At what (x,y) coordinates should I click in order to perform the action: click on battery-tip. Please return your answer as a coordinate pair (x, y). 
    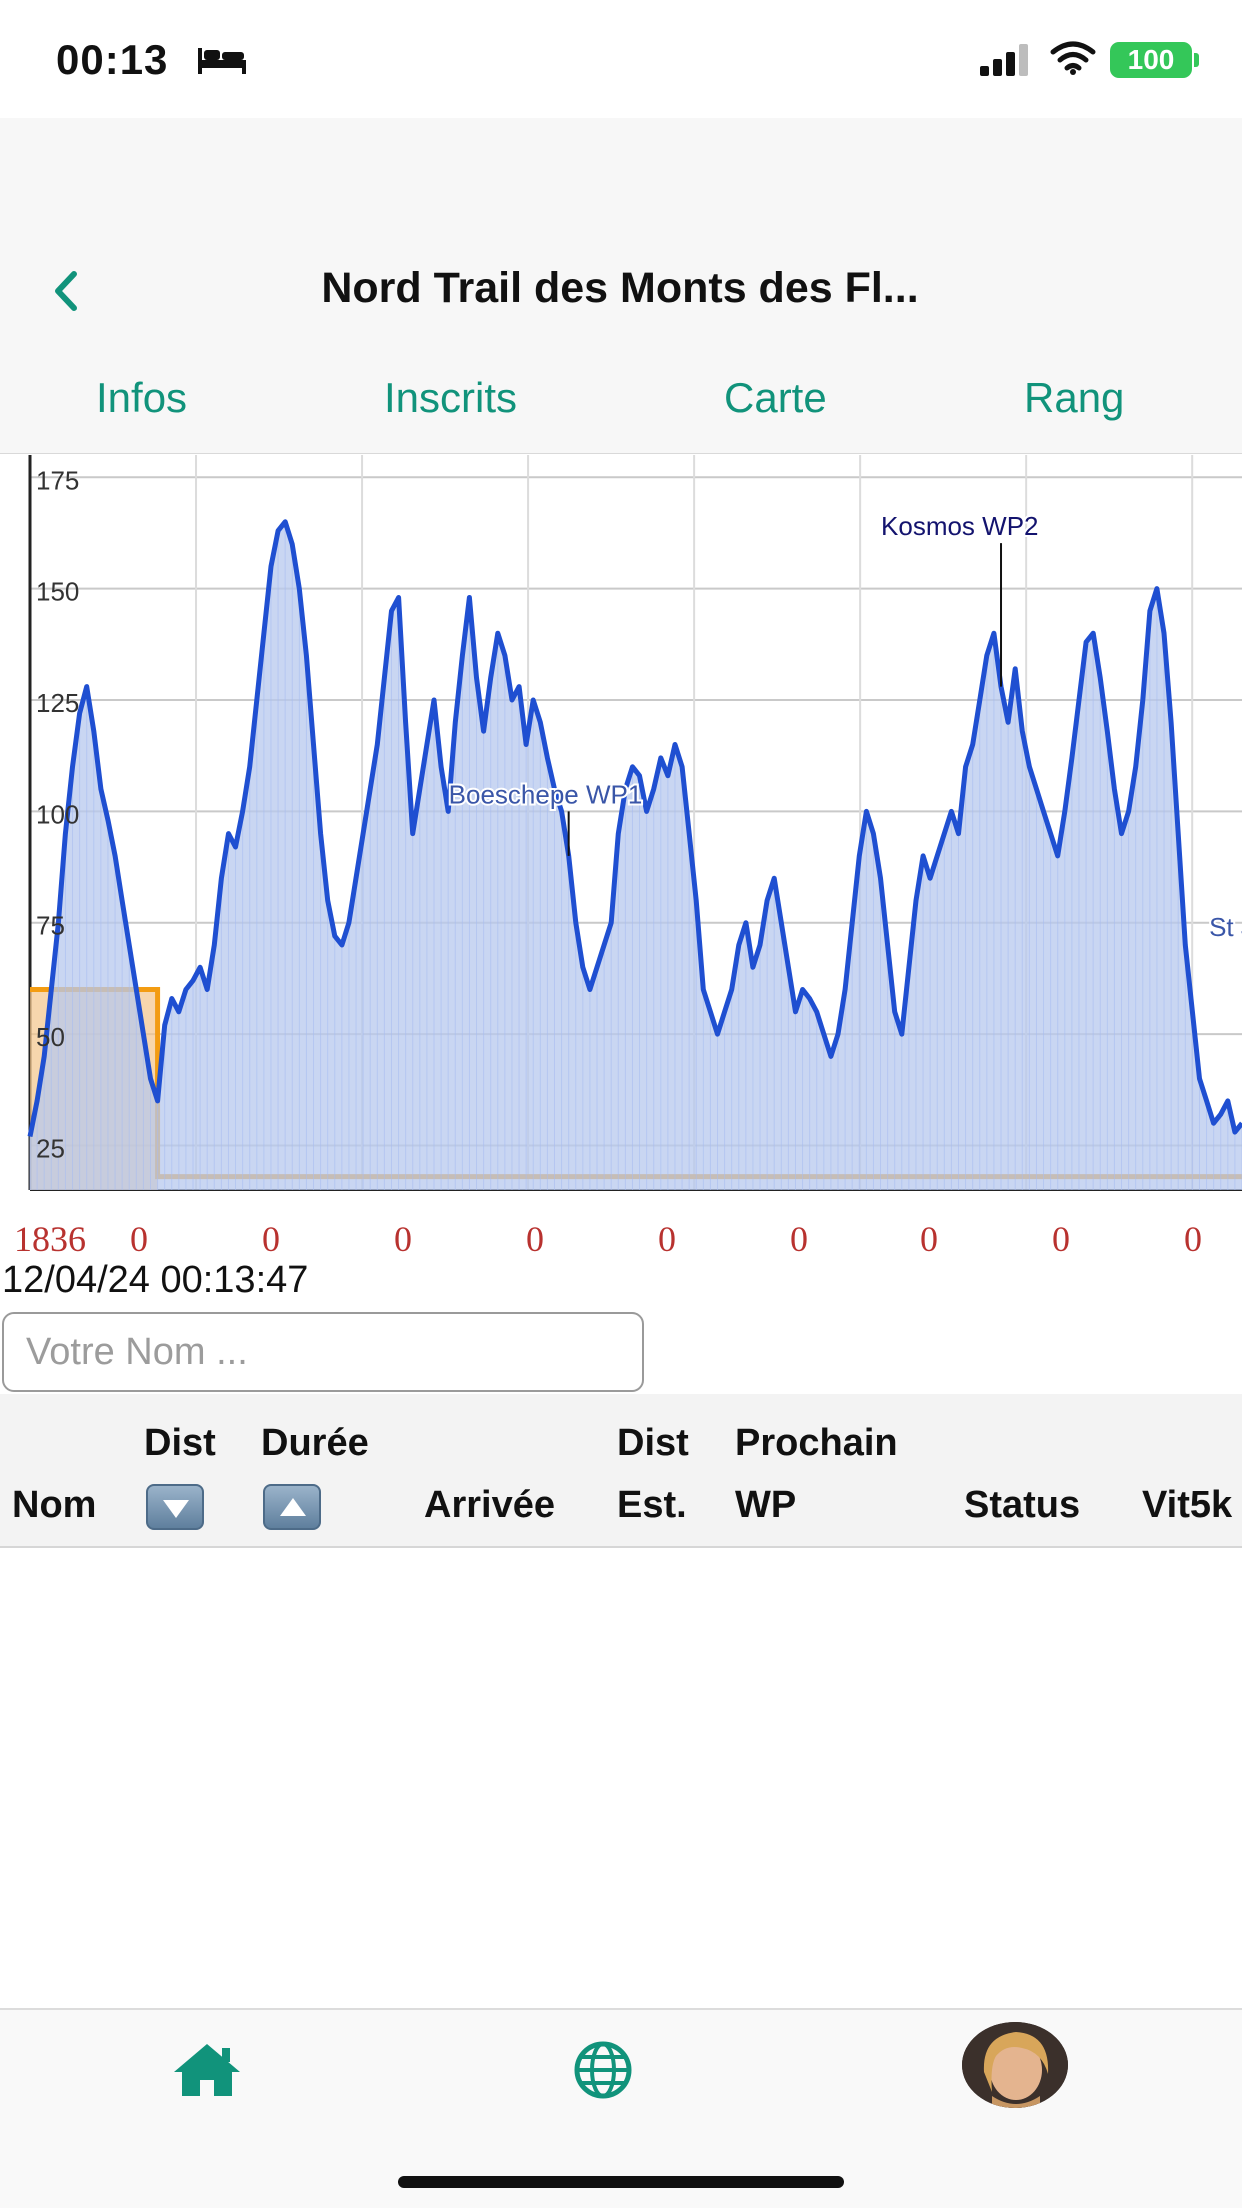
    Looking at the image, I should click on (1196, 60).